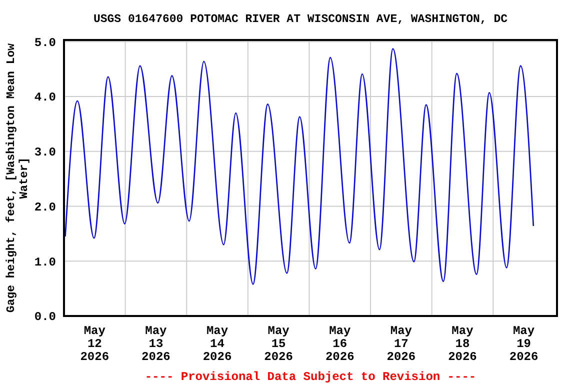 This screenshot has width=576, height=384. I want to click on y-tick-label: 5.0, so click(45, 43).